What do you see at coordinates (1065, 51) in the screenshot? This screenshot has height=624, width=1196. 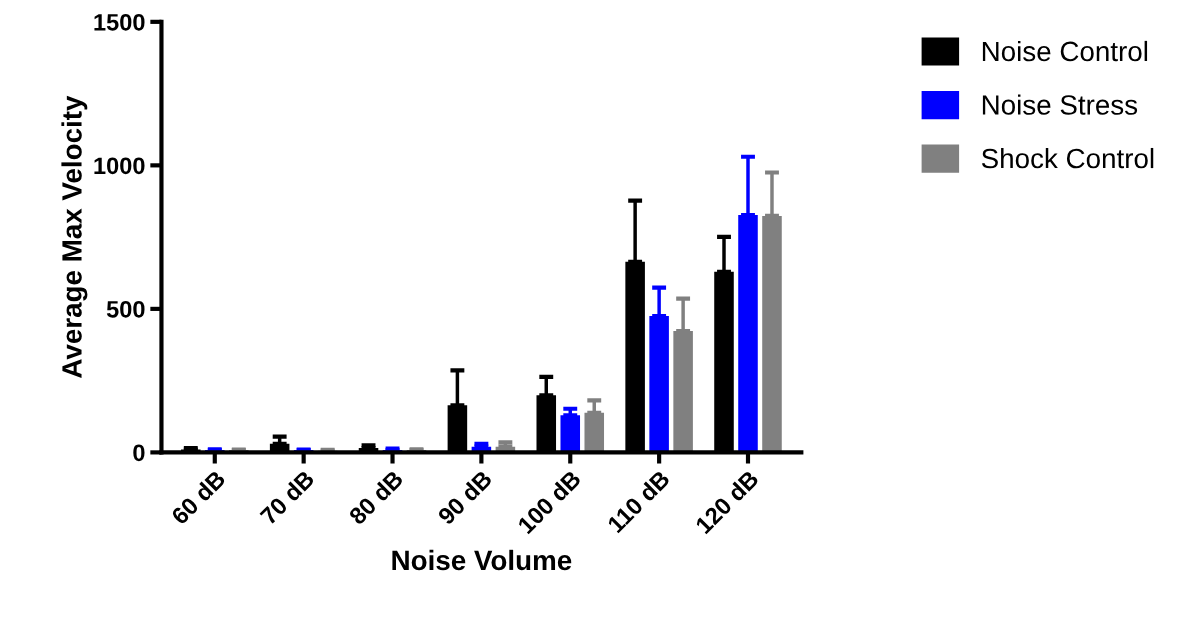 I see `legend-label: Noise Control` at bounding box center [1065, 51].